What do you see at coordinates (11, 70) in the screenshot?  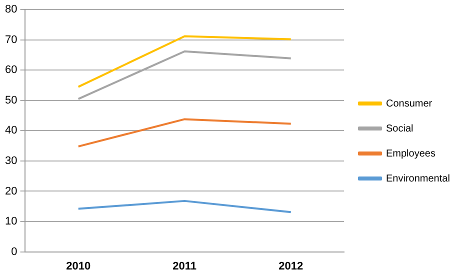 I see `y-tick-label: 60` at bounding box center [11, 70].